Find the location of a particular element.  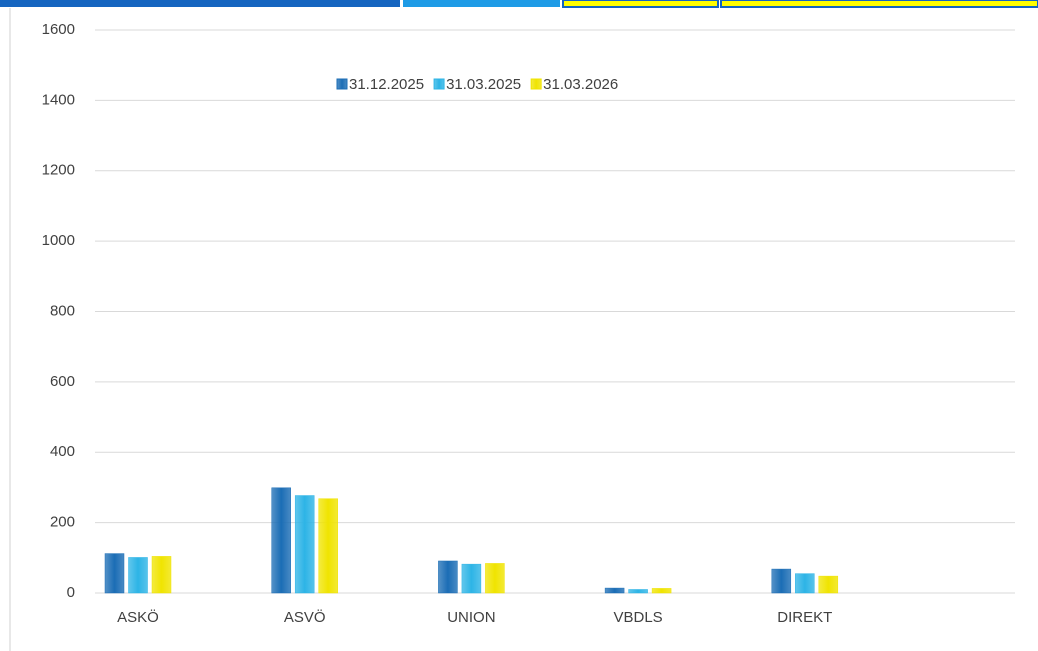

y-tick-label: 200 is located at coordinates (62, 522).